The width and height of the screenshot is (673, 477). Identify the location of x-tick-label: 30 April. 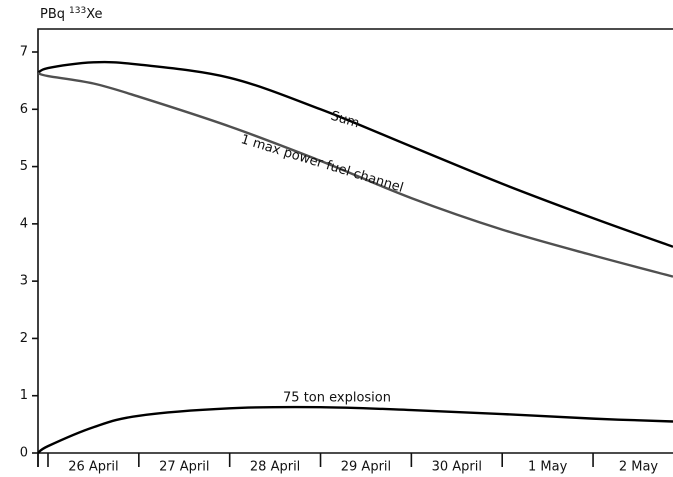
(457, 467).